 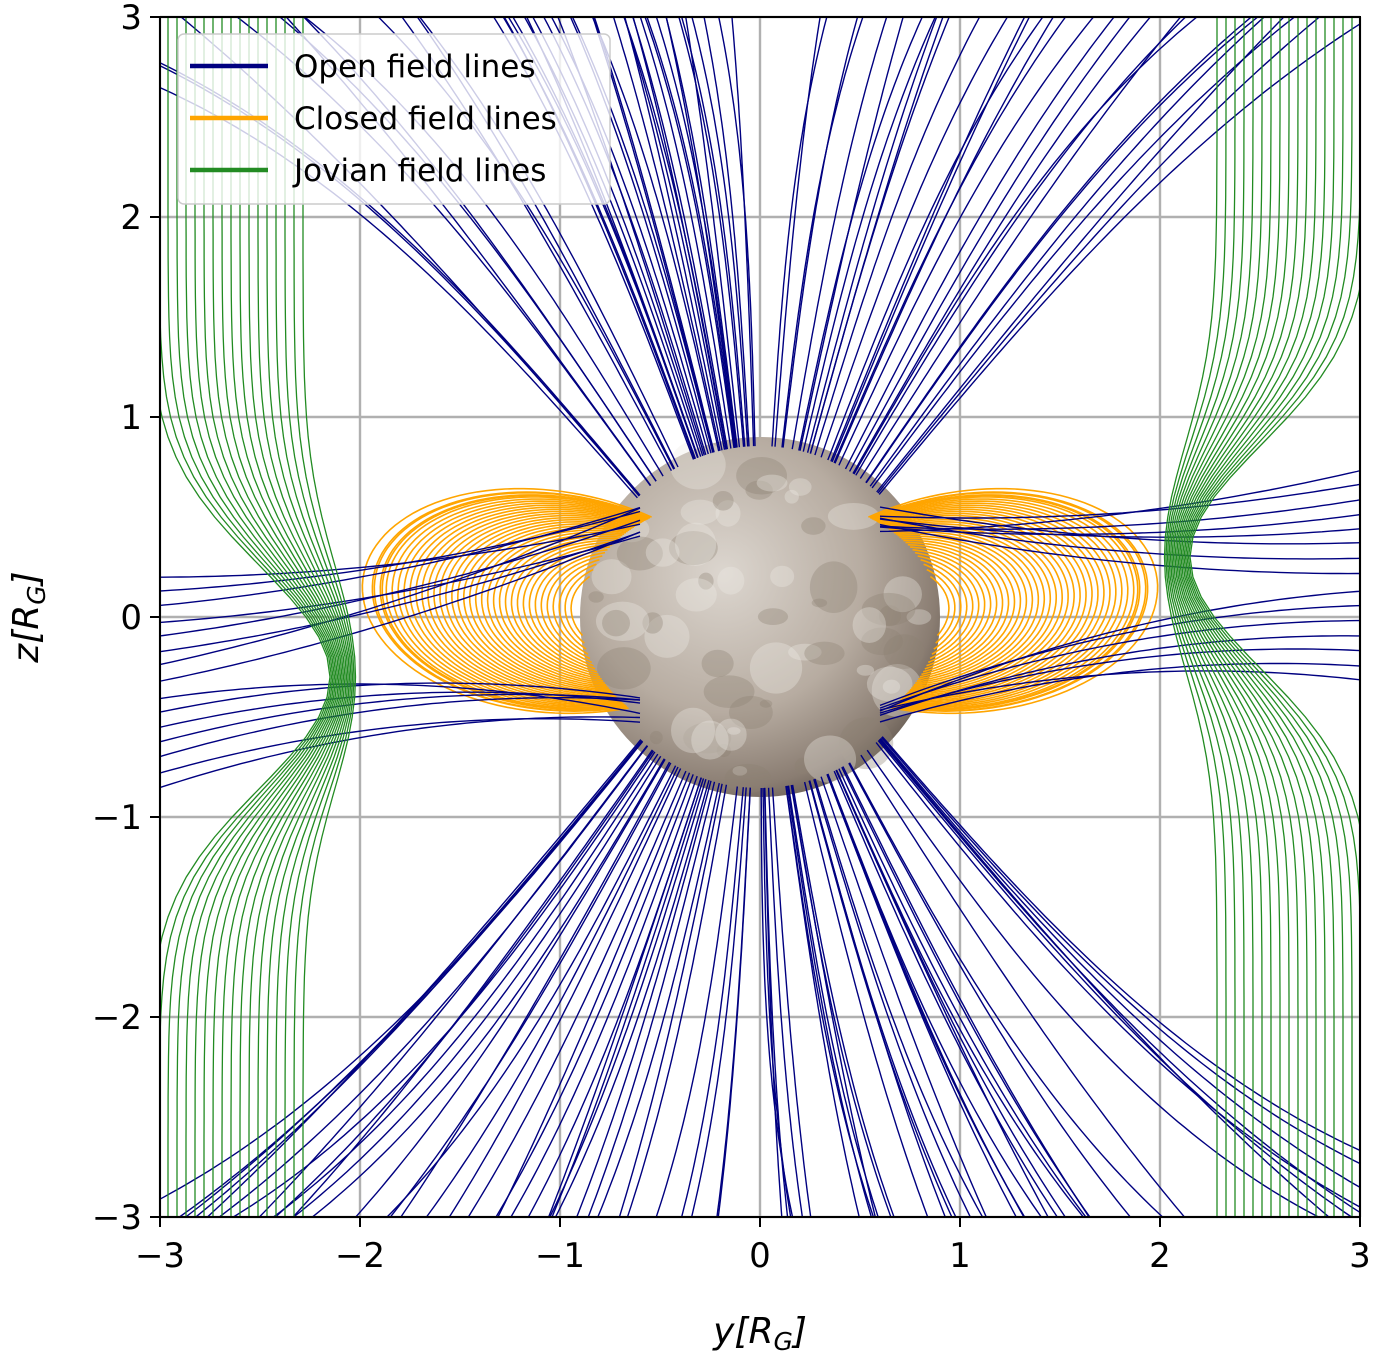 I want to click on x-tick-label: 3, so click(x=1360, y=1256).